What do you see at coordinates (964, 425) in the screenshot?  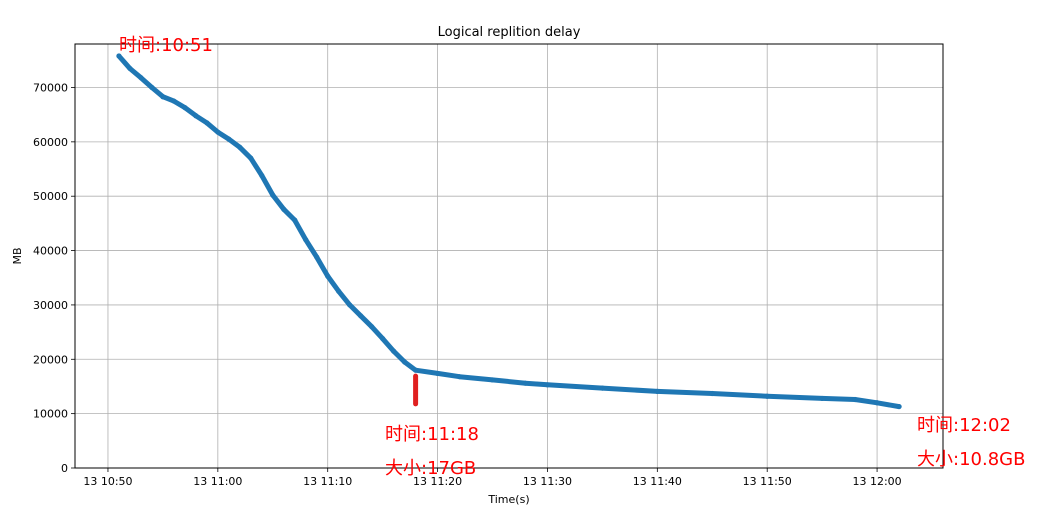 I see `annotation-end-line-1: 时间:12:02` at bounding box center [964, 425].